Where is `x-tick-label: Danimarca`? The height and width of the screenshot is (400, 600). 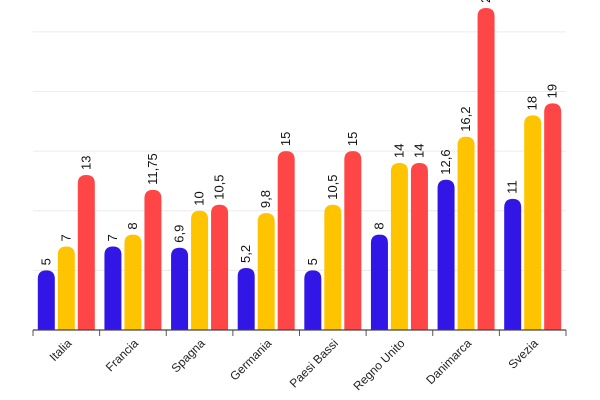
x-tick-label: Danimarca is located at coordinates (448, 361).